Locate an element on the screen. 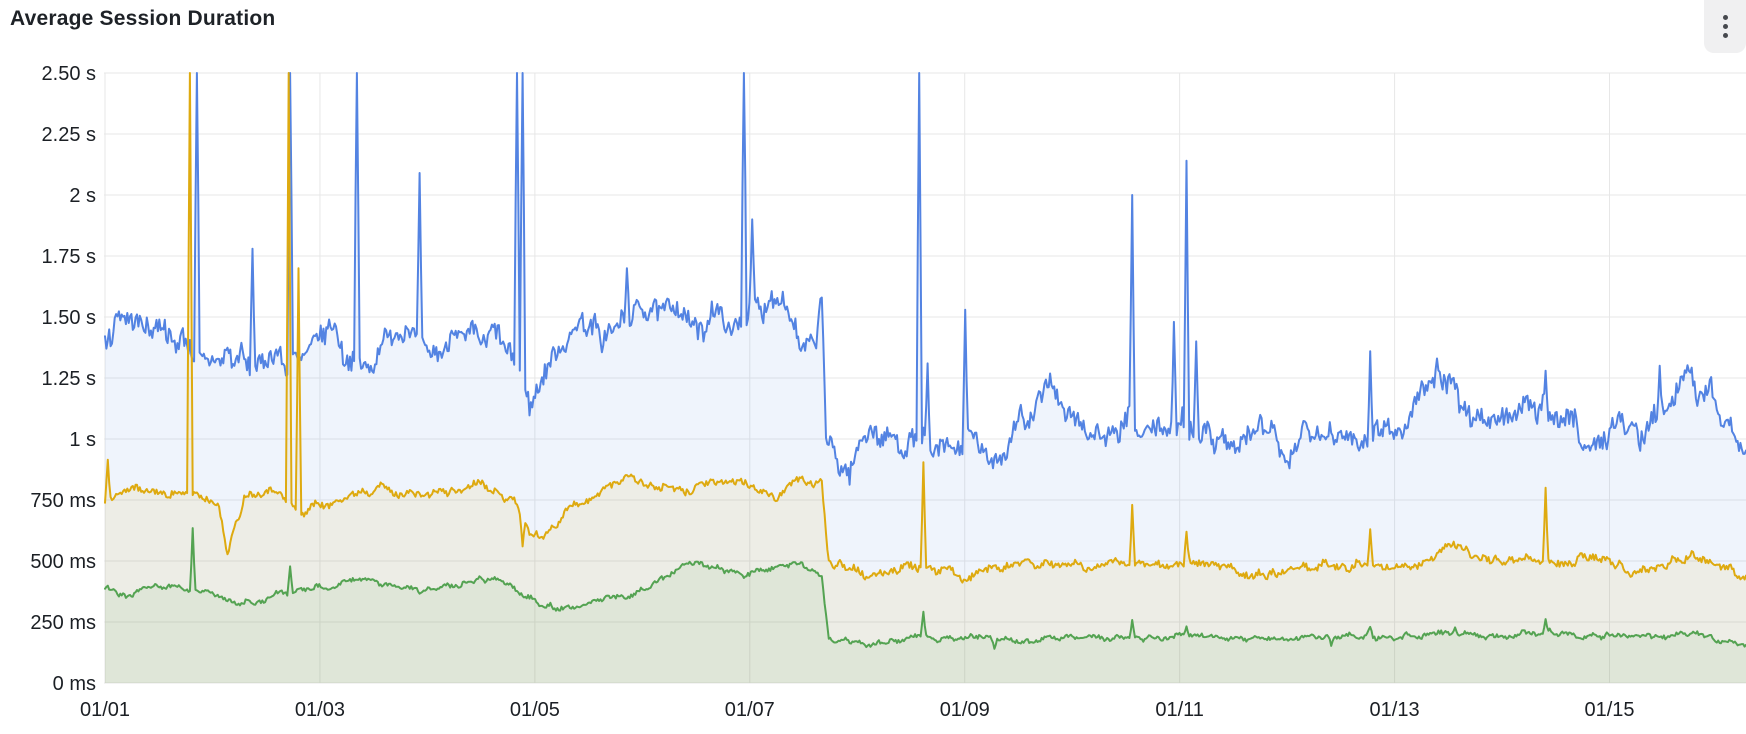 This screenshot has height=734, width=1746. y-tick-label: 2.50 s is located at coordinates (69, 74).